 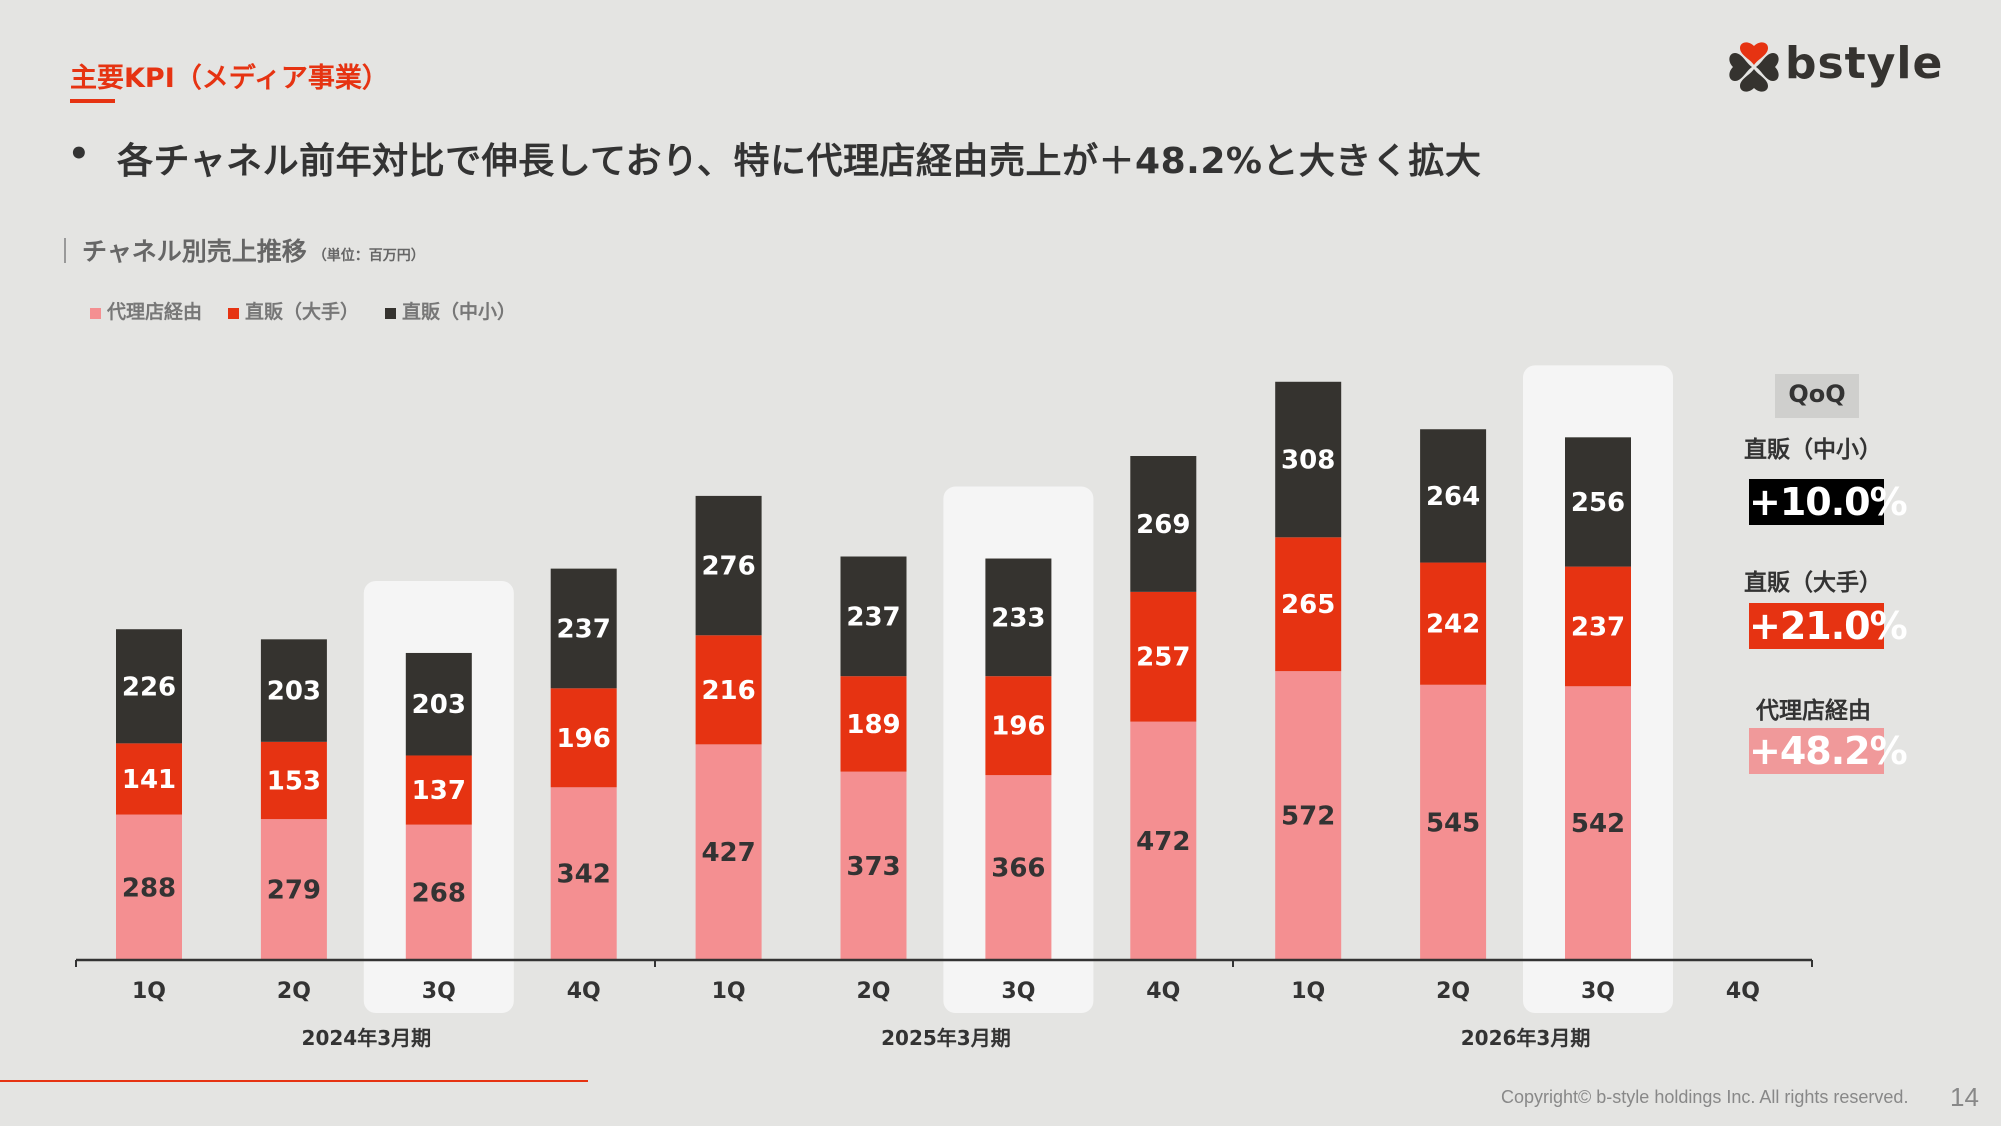 I want to click on data-label: 256, so click(x=1598, y=503).